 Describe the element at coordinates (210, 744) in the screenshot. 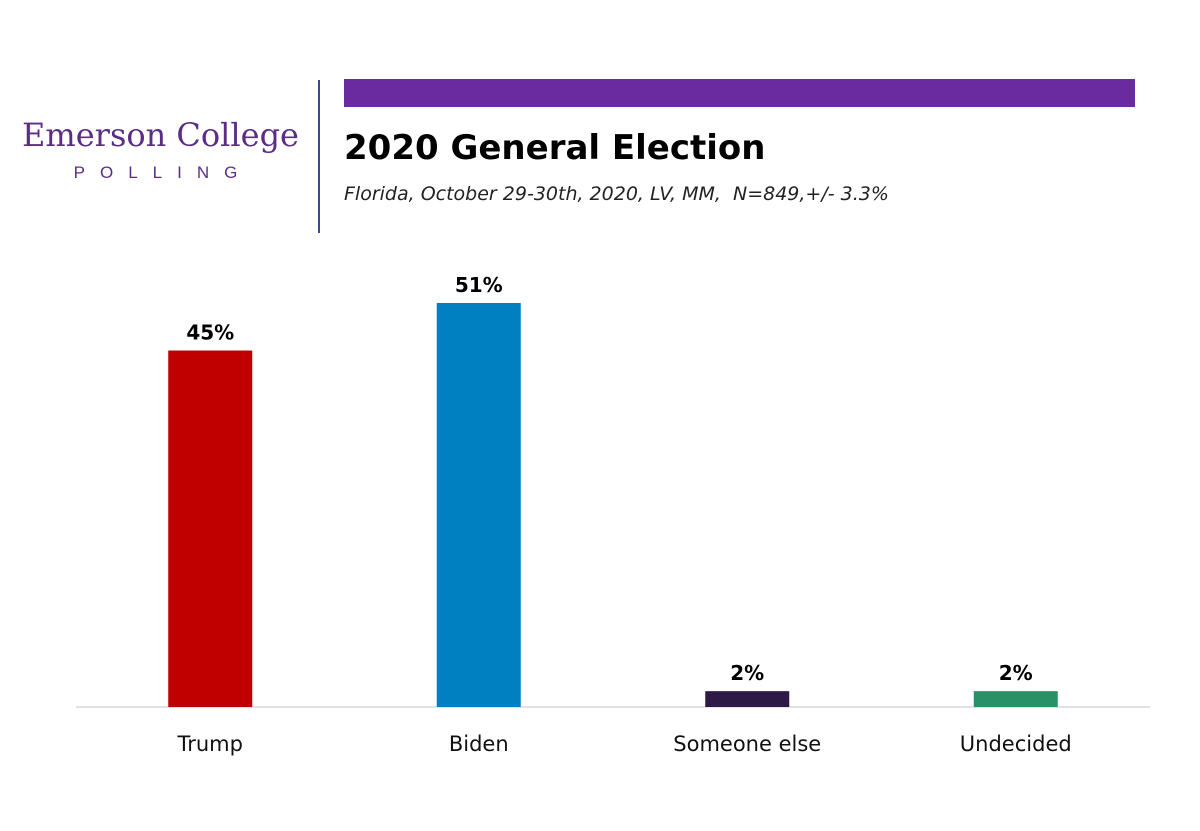

I see `category-label-trump: Trump` at that location.